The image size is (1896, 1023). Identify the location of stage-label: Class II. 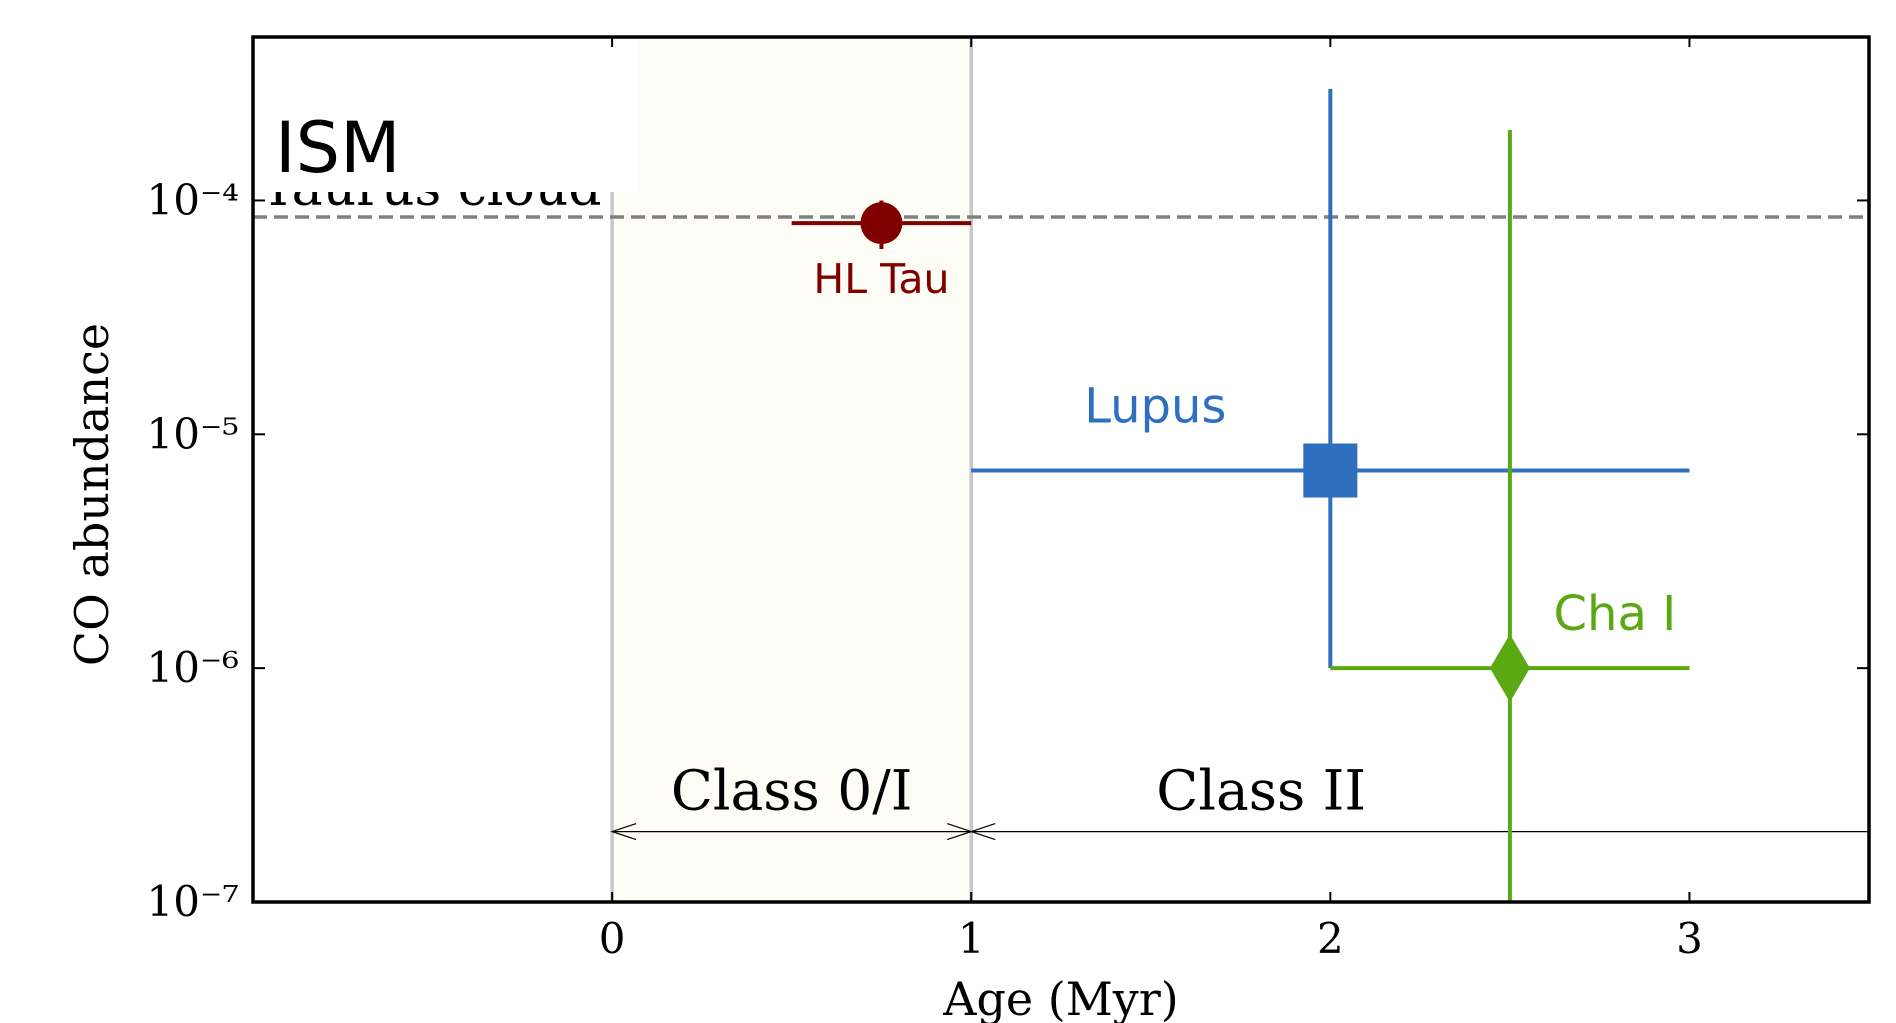
(1261, 791).